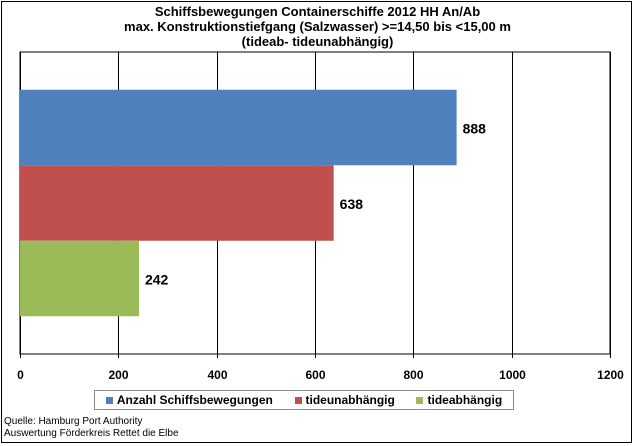  I want to click on legend-swatch-tideabhaengig, so click(420, 400).